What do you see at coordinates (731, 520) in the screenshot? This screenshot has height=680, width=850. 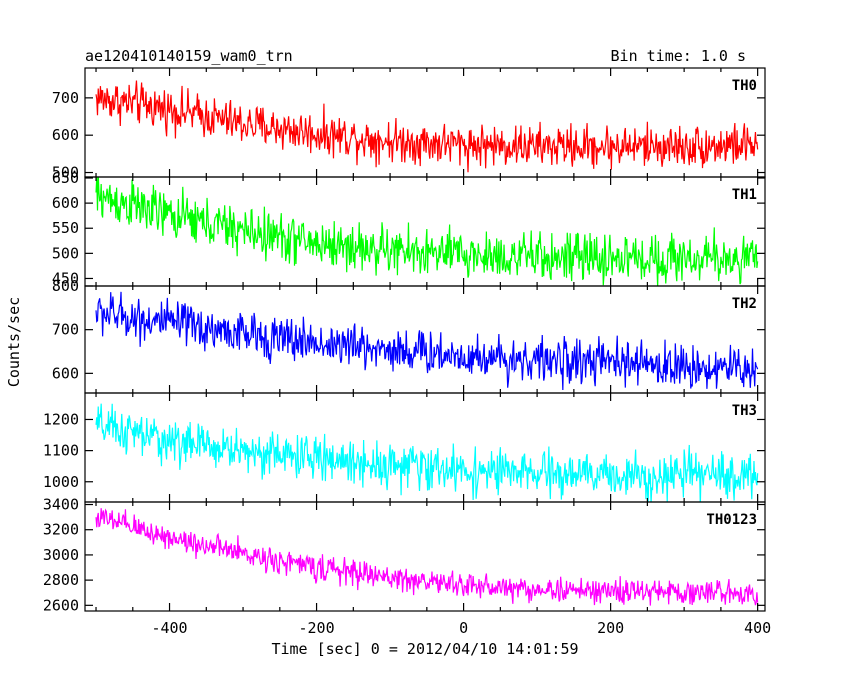 I see `panel-label-th0123: TH0123` at bounding box center [731, 520].